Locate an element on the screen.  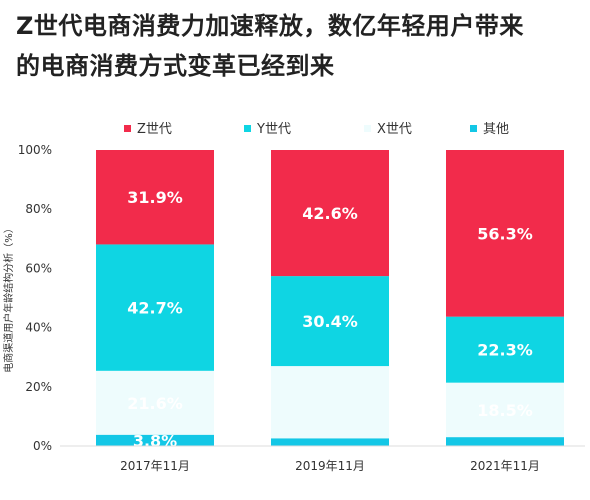
bar-value-label: 42.7% is located at coordinates (155, 308).